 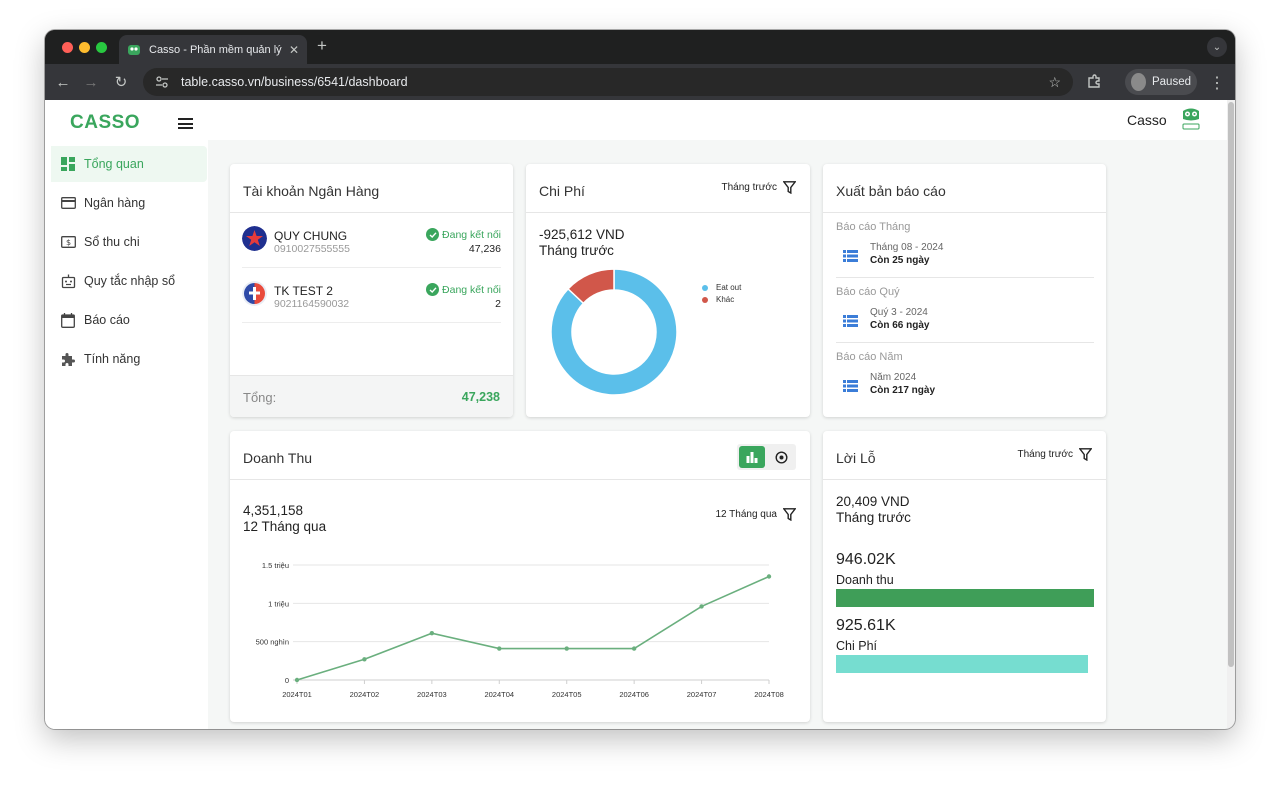 What do you see at coordinates (591, 286) in the screenshot?
I see `donut-slice-khác` at bounding box center [591, 286].